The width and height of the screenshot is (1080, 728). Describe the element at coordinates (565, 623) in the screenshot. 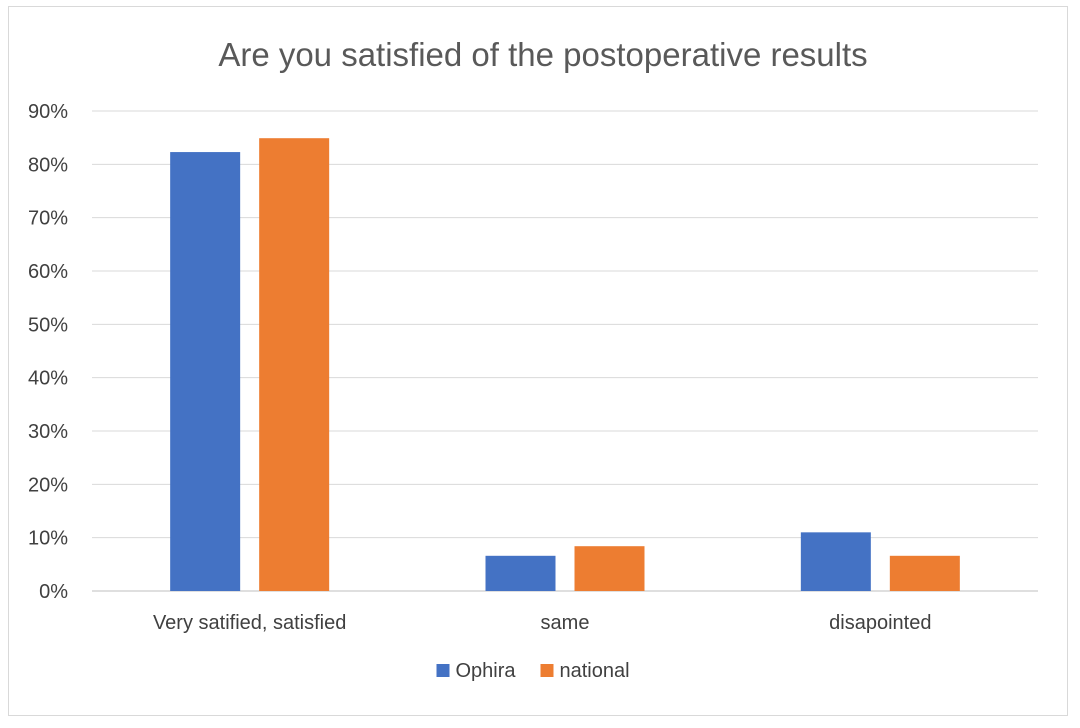

I see `x-tick-label: same` at that location.